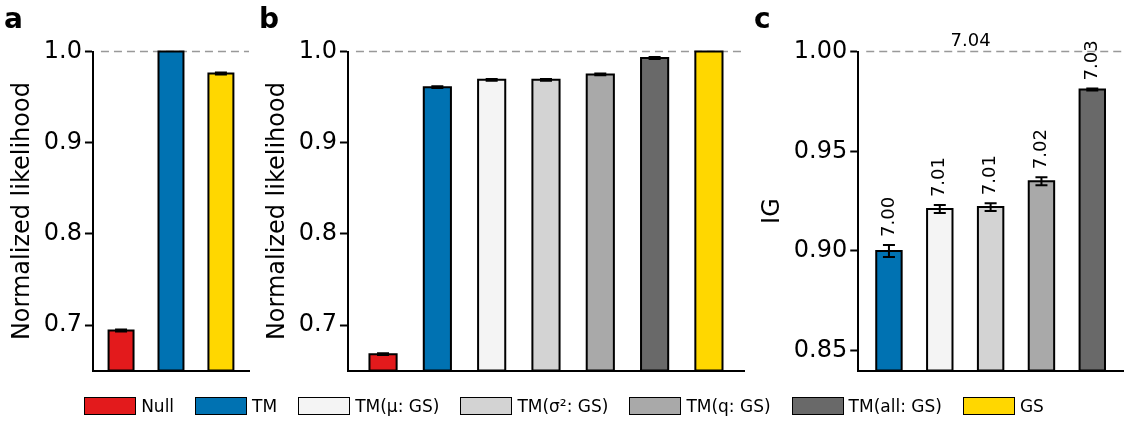  What do you see at coordinates (158, 406) in the screenshot?
I see `legend-label: Null` at bounding box center [158, 406].